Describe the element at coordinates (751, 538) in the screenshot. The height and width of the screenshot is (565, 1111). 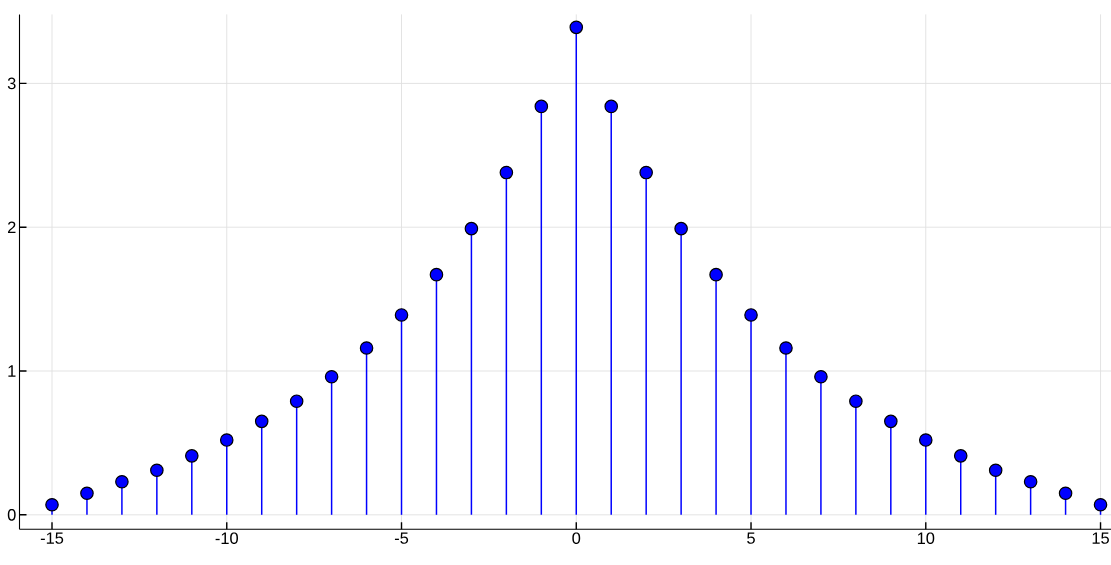
I see `x-tick-label: 5` at that location.